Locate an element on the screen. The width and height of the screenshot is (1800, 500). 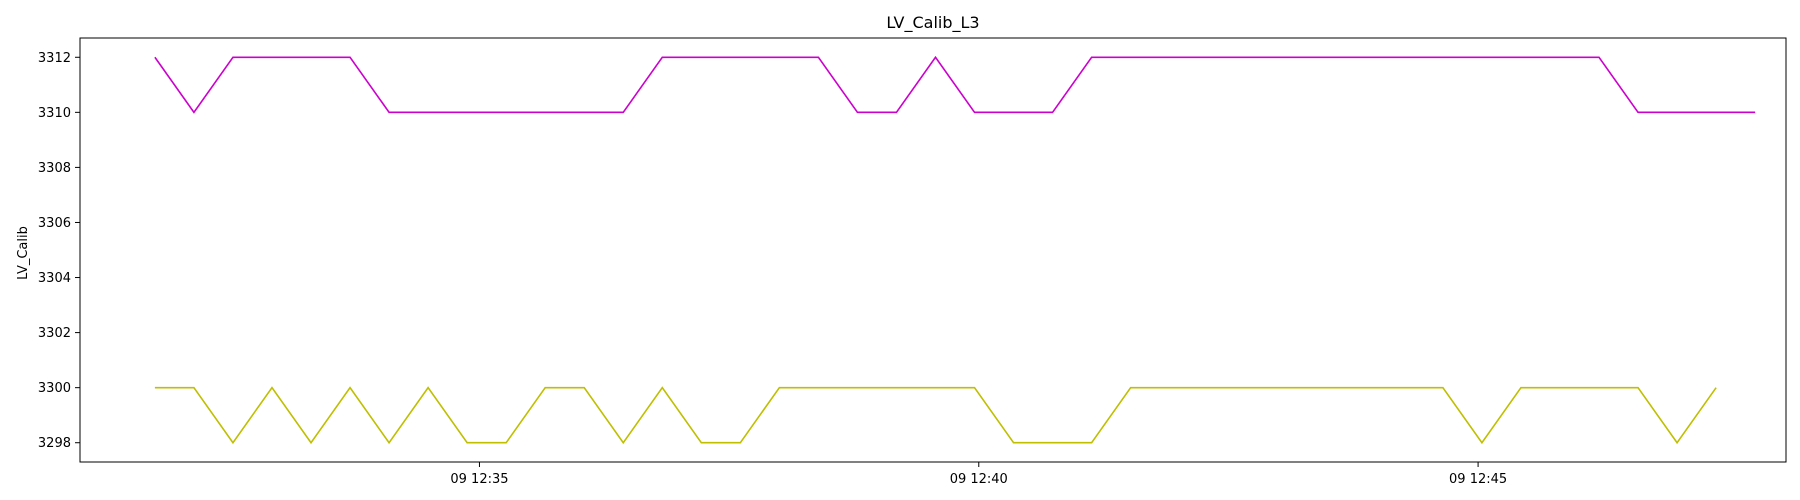
y-axis: 3298 3300 3302 3304 3306 3308 3310 3312 is located at coordinates (59, 251).